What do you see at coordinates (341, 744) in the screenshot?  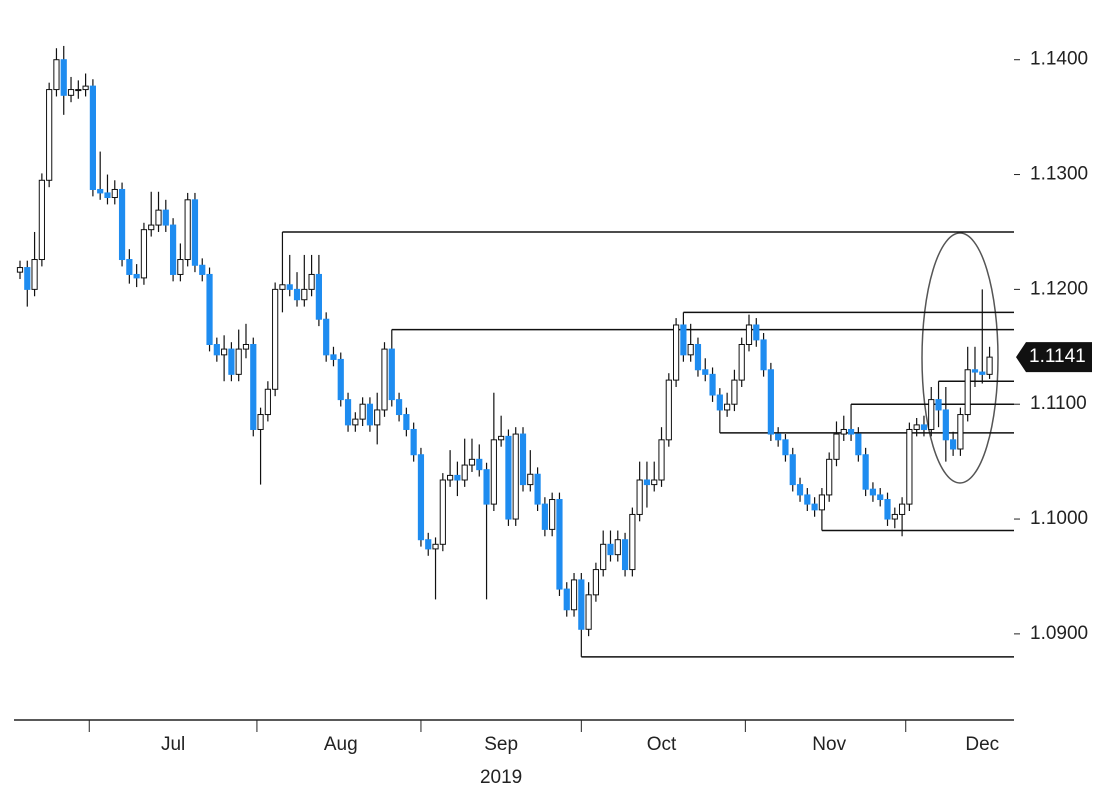 I see `x-tick-label: Aug` at bounding box center [341, 744].